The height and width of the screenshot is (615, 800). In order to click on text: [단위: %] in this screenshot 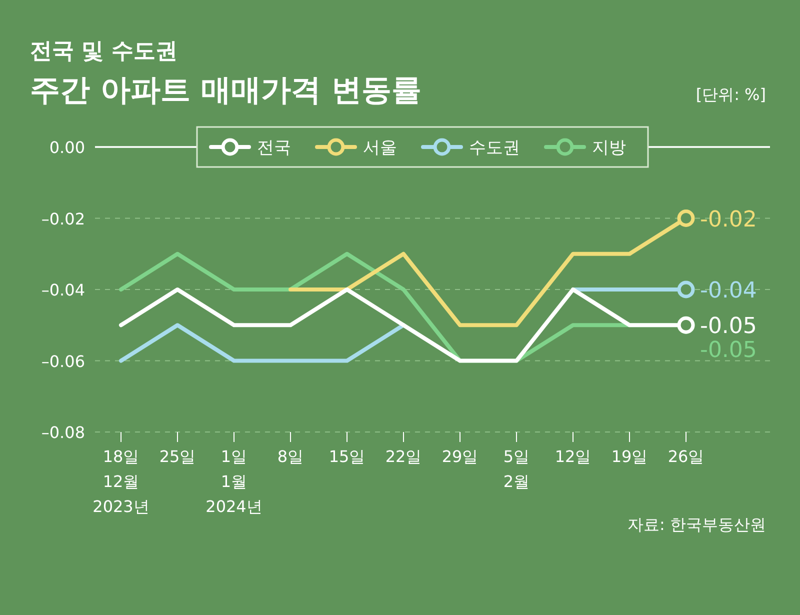, I will do `click(731, 94)`.